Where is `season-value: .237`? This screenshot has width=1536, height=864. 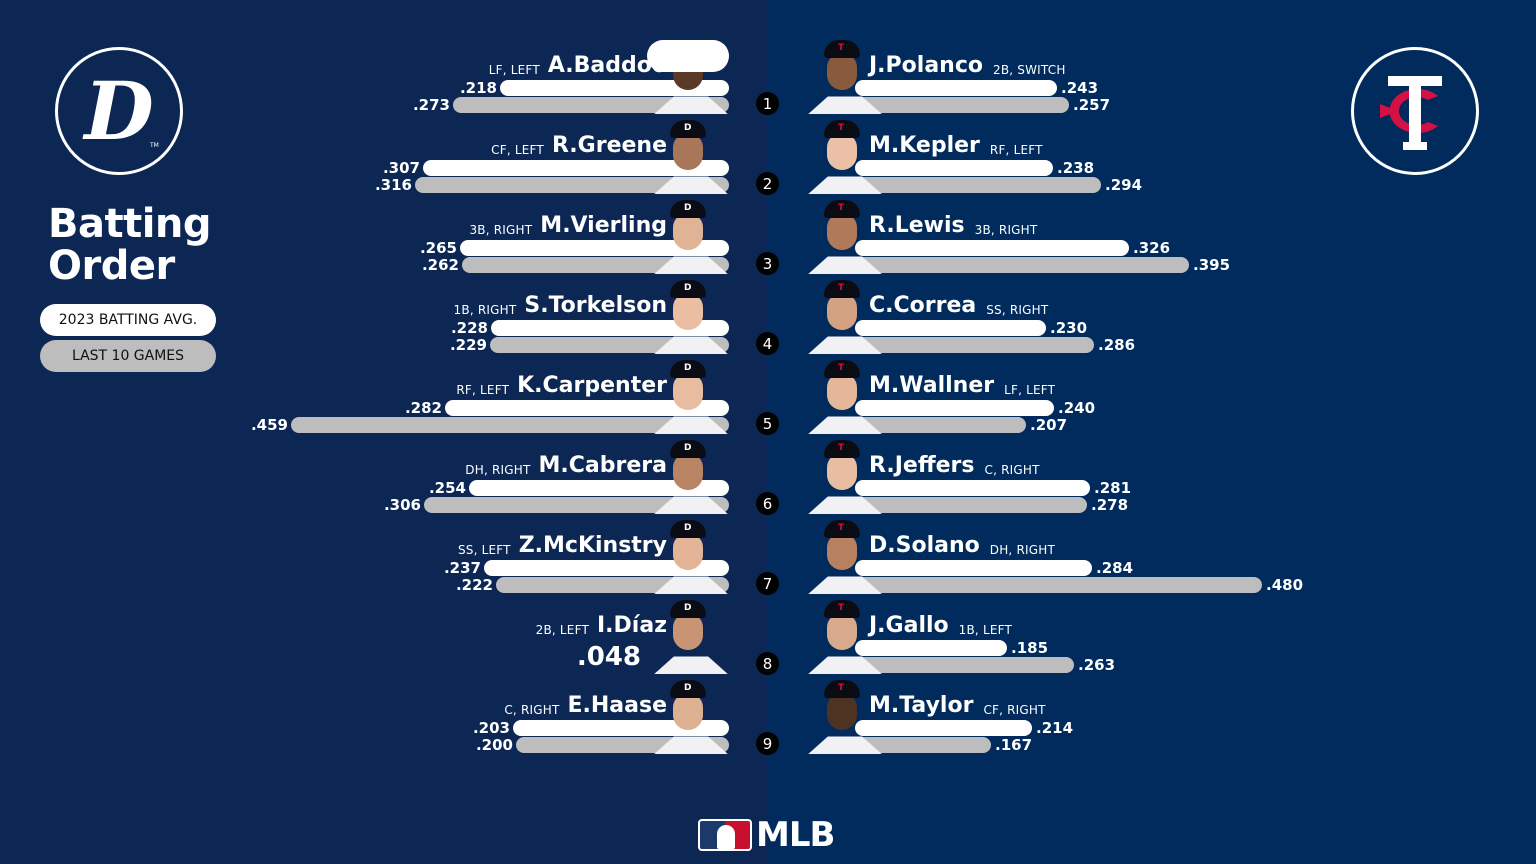
season-value: .237 is located at coordinates (462, 568).